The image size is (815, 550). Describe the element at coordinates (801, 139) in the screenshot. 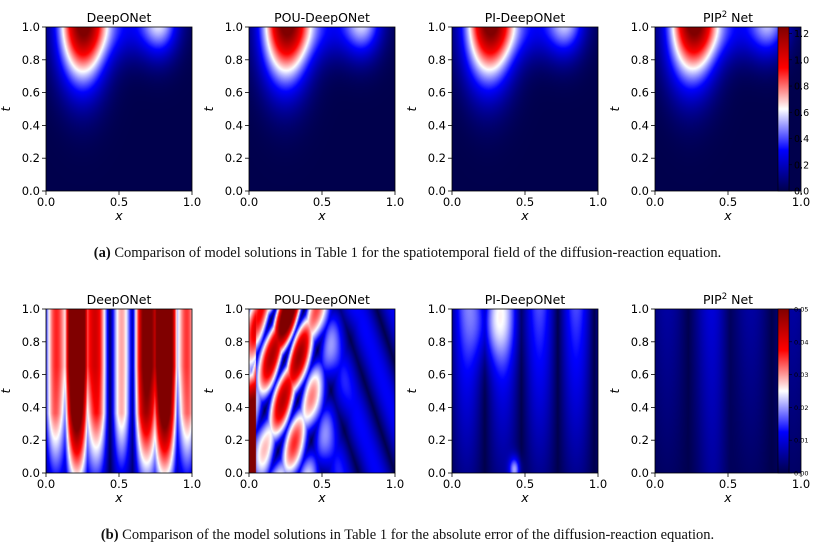

I see `colorbar-tick-label: 0.4` at that location.